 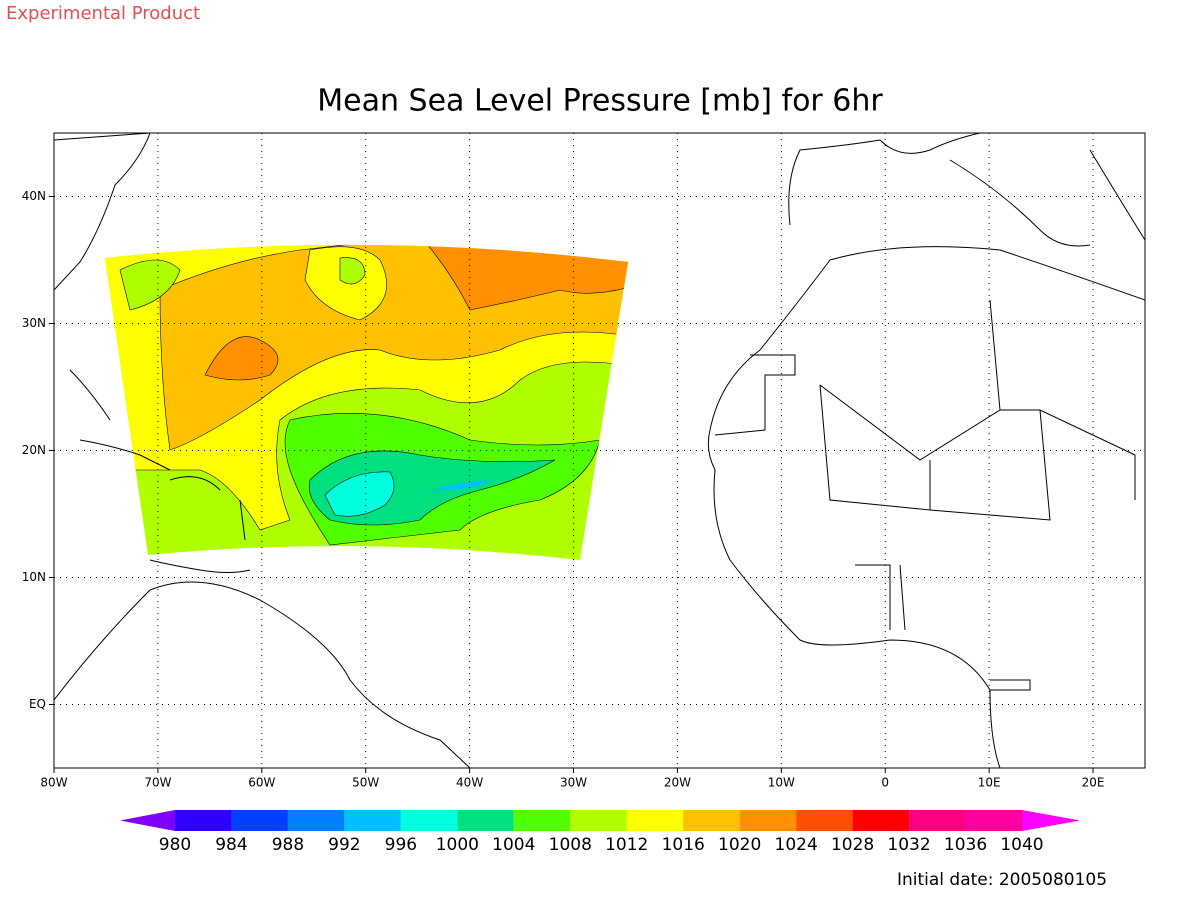 What do you see at coordinates (457, 845) in the screenshot?
I see `colorbar-label: 1000` at bounding box center [457, 845].